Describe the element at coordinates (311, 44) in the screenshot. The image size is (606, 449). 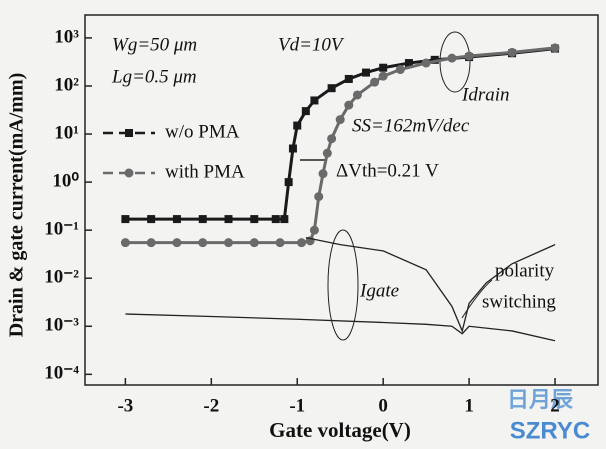
I see `annotation: Vd=10V` at that location.